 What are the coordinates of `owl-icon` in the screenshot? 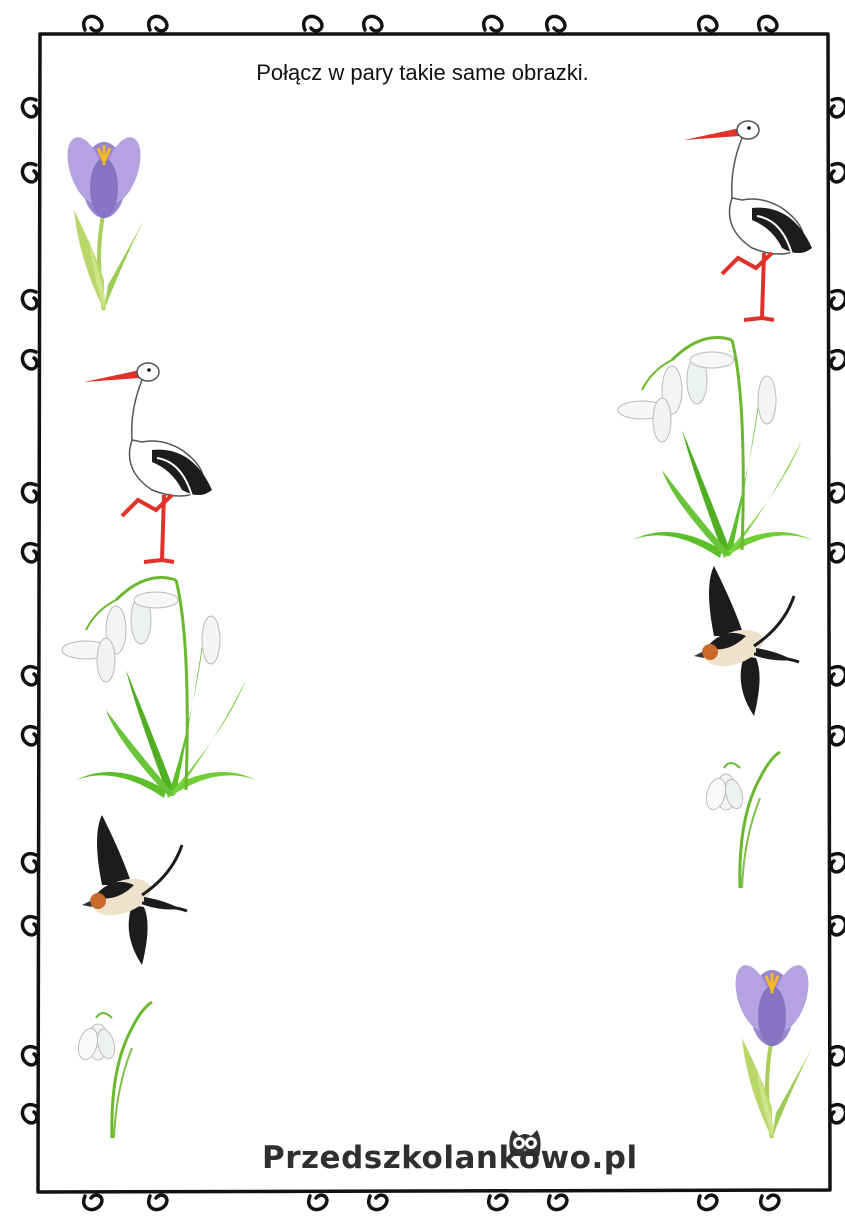 It's located at (525, 1143).